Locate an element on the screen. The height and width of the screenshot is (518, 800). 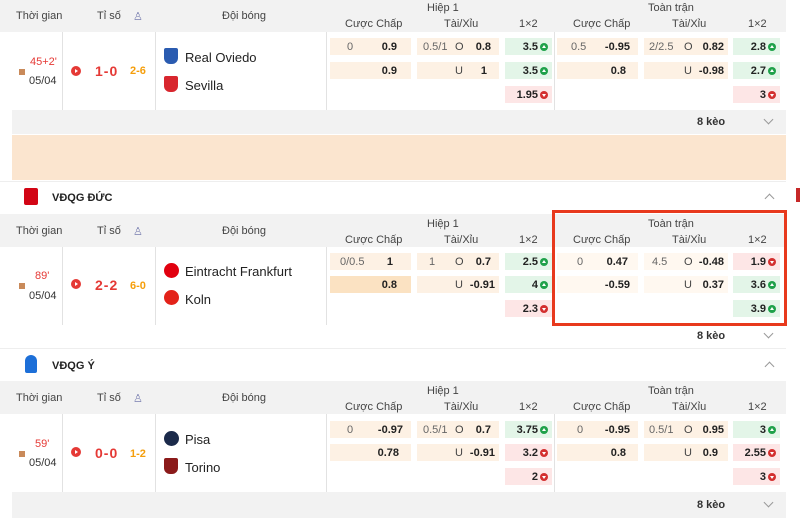
odds-cell: 2.7 is located at coordinates (756, 70).